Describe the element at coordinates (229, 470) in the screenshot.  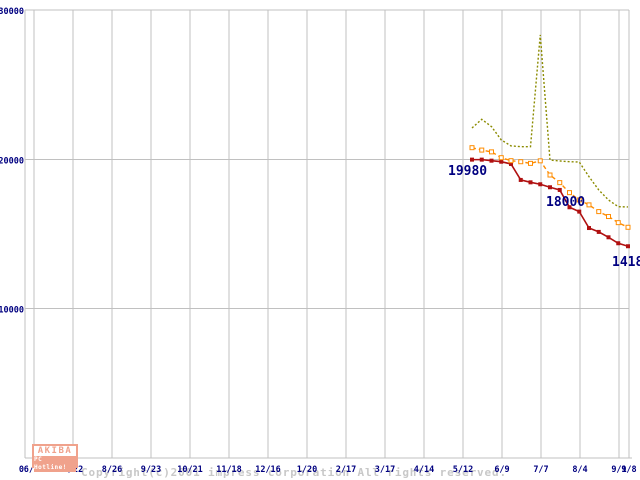
I see `x-tick-label: 11/18` at that location.